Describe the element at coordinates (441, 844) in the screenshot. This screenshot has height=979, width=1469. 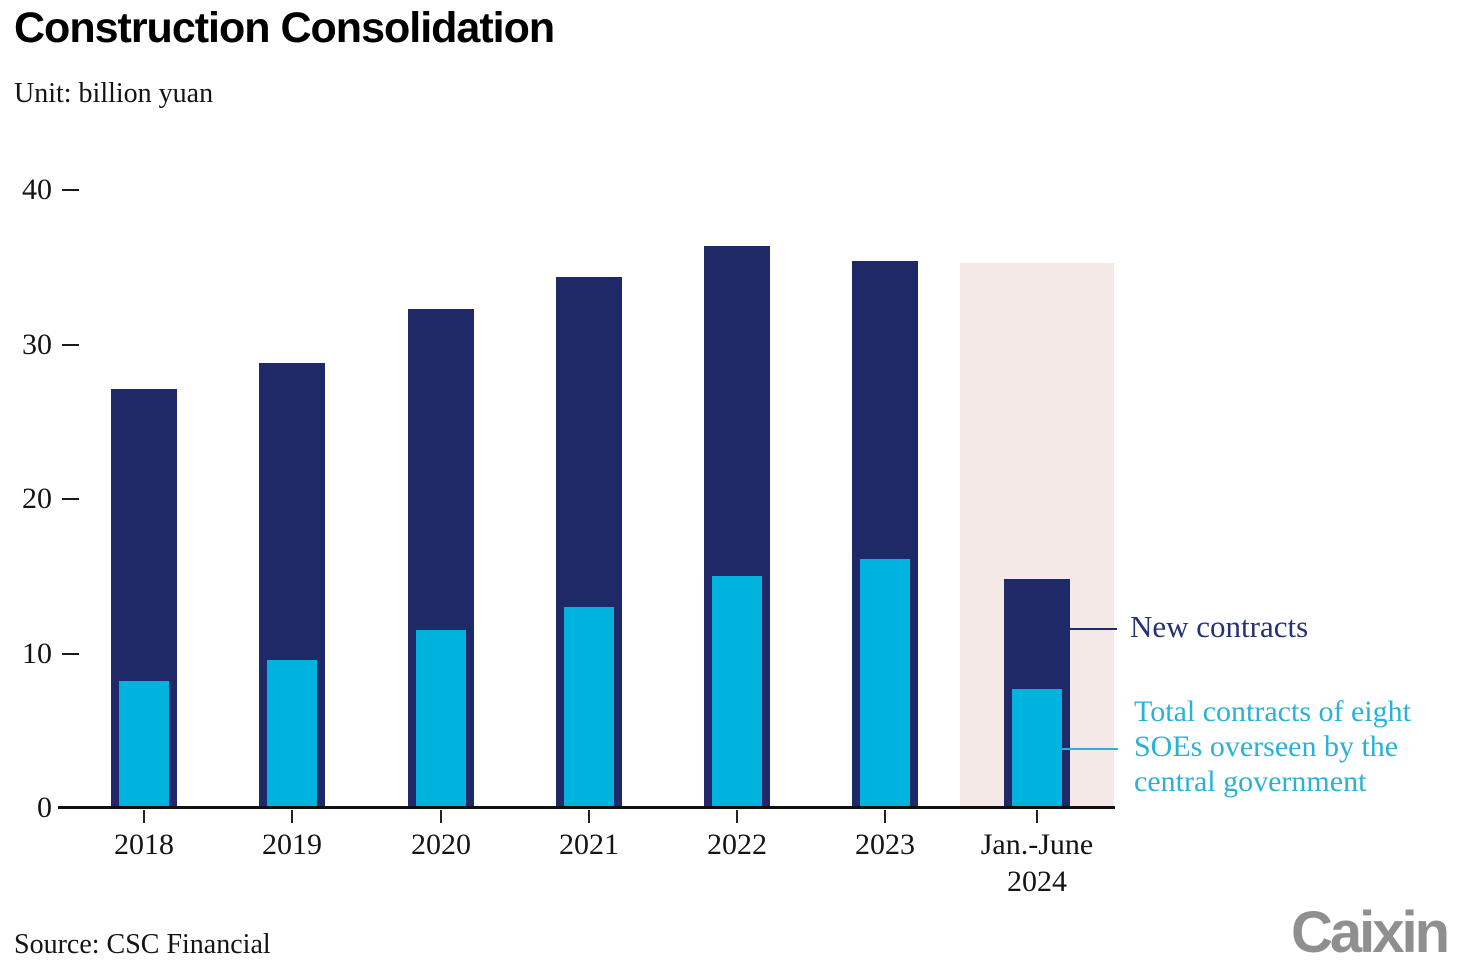
I see `x-tick-label-2020: 2020` at that location.